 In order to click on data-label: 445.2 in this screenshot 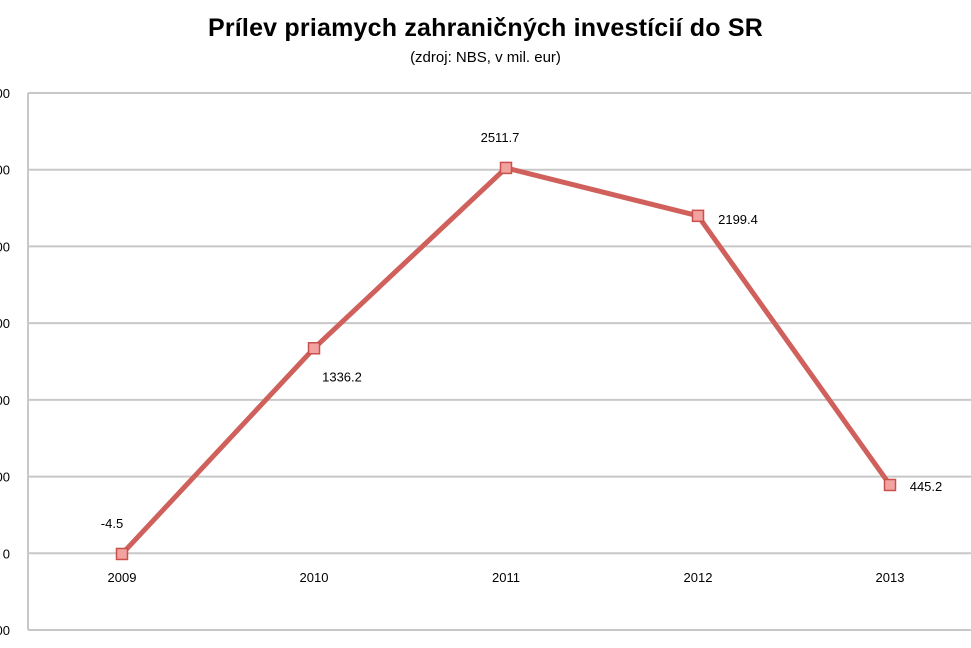, I will do `click(926, 486)`.